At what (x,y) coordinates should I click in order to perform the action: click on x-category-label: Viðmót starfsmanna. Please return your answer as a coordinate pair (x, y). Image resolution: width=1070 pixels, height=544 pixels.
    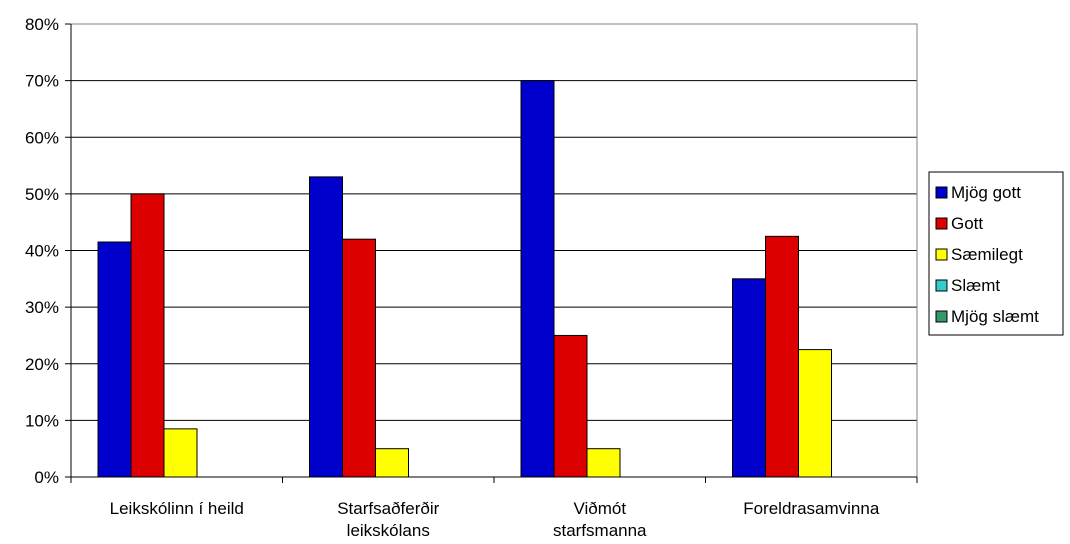
    Looking at the image, I should click on (600, 519).